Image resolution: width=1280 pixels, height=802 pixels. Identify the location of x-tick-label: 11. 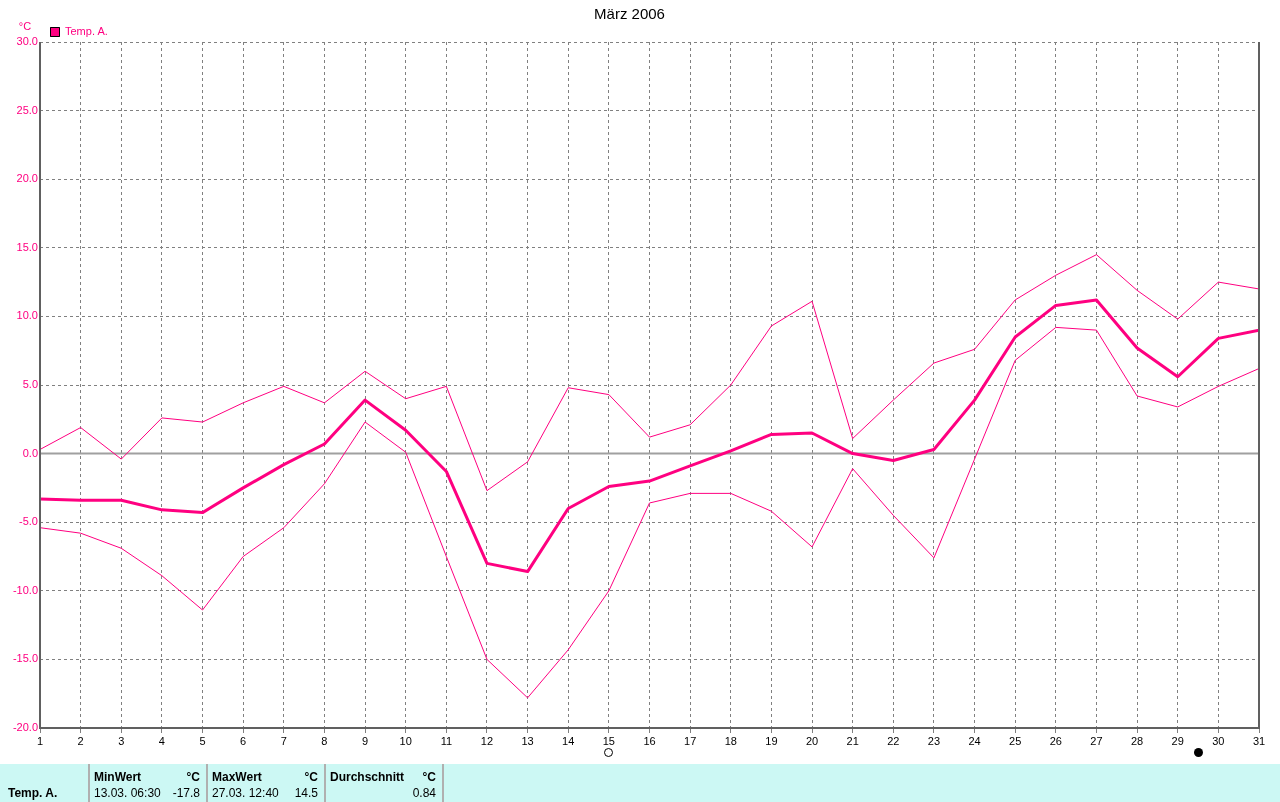
(446, 740).